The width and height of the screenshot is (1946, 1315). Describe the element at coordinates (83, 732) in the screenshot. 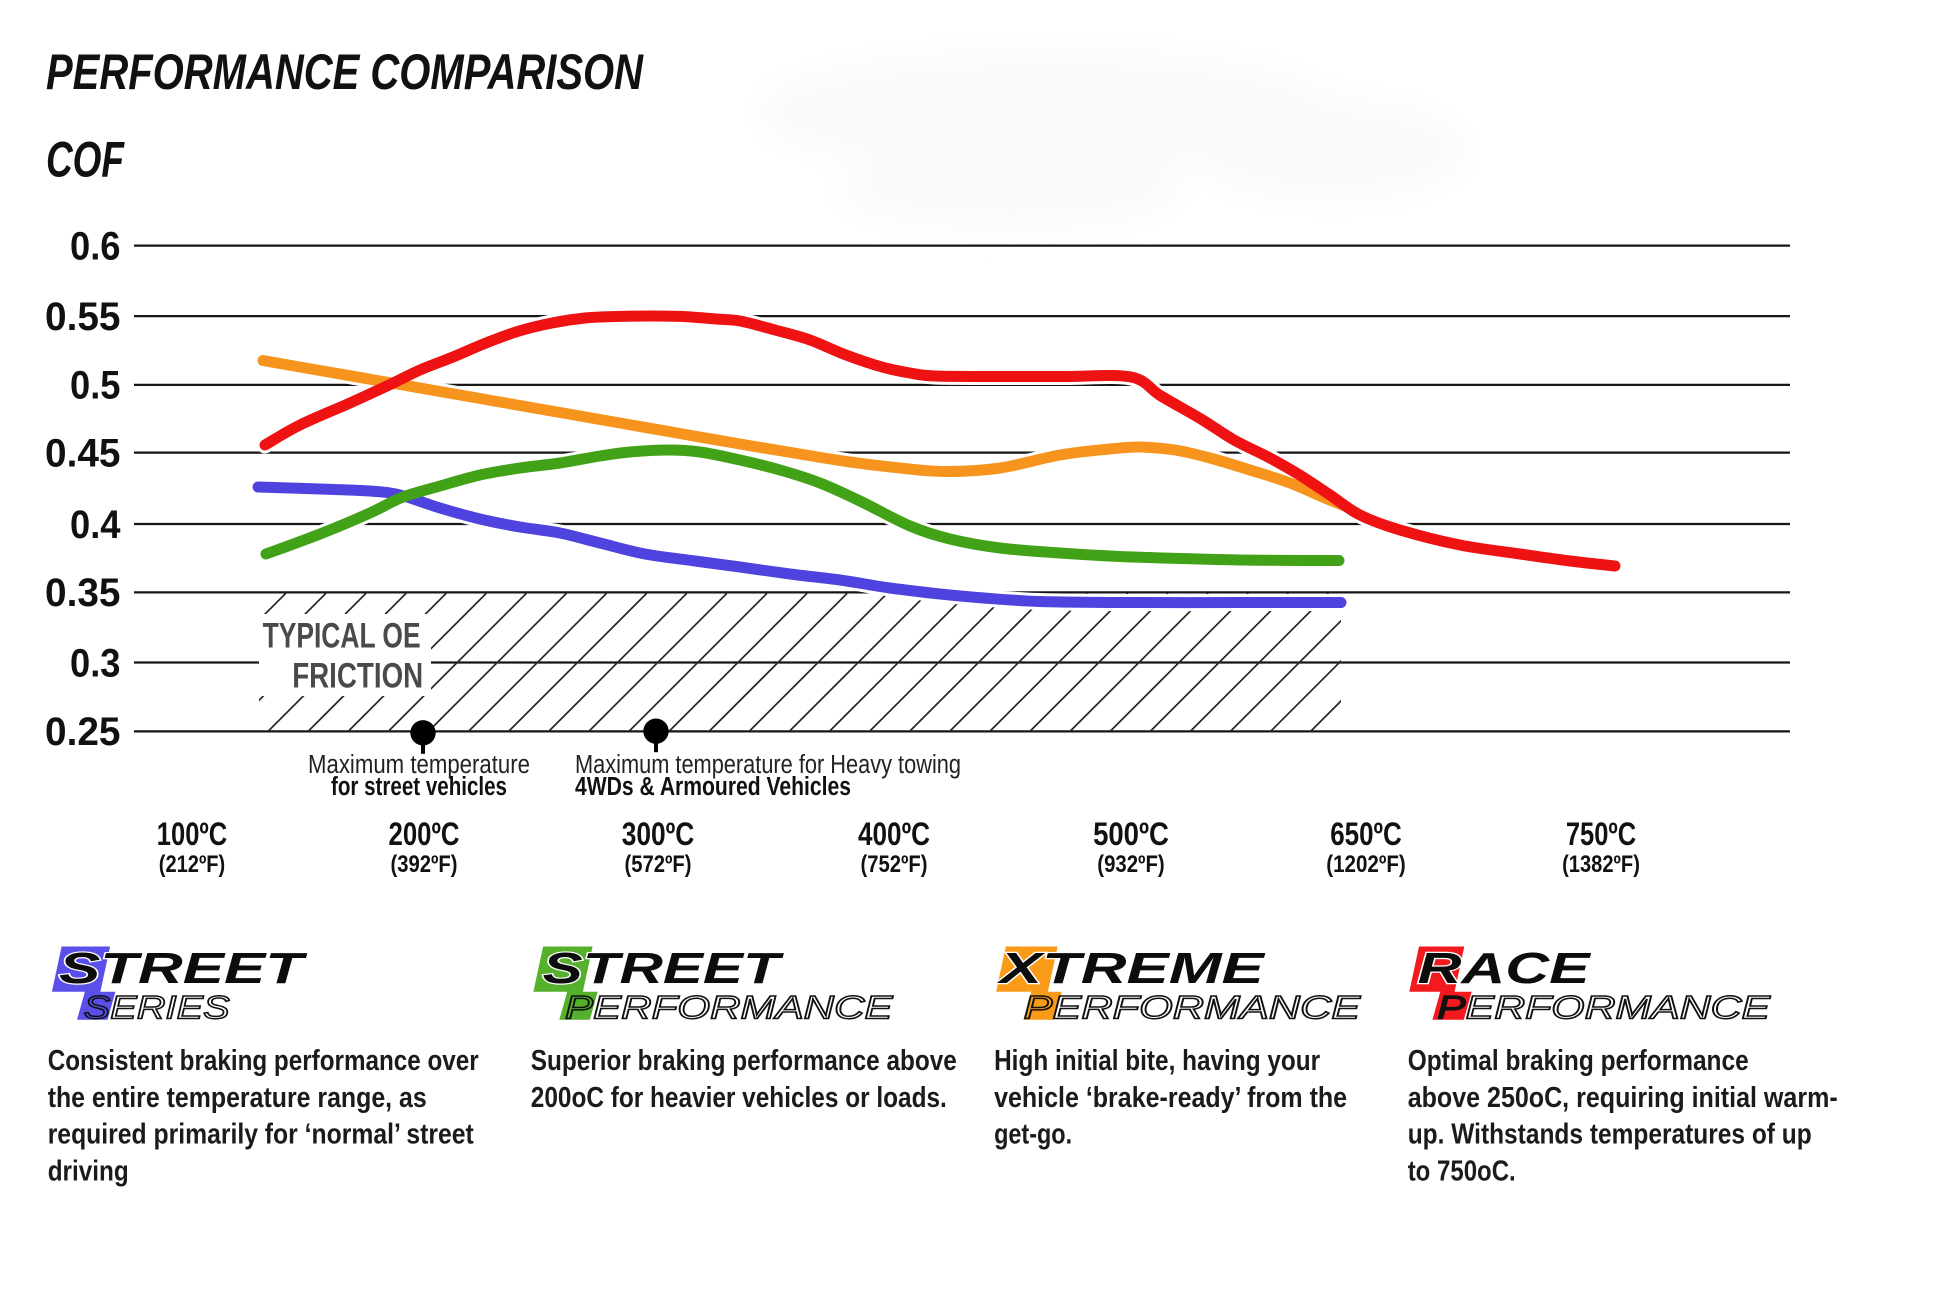

I see `svg-text: 0.25` at that location.